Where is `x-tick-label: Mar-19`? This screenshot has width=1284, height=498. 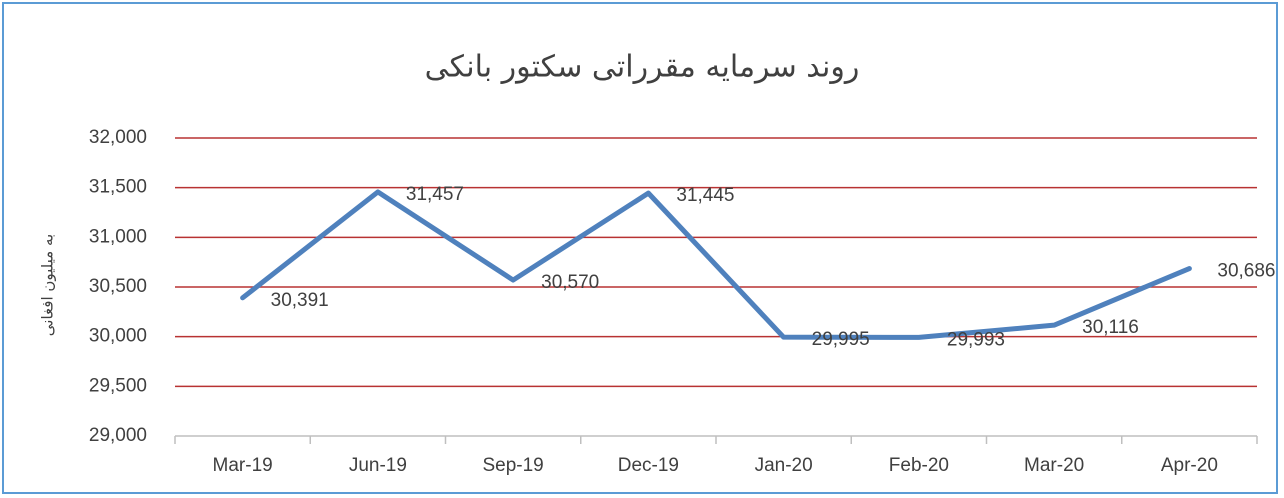
x-tick-label: Mar-19 is located at coordinates (243, 465).